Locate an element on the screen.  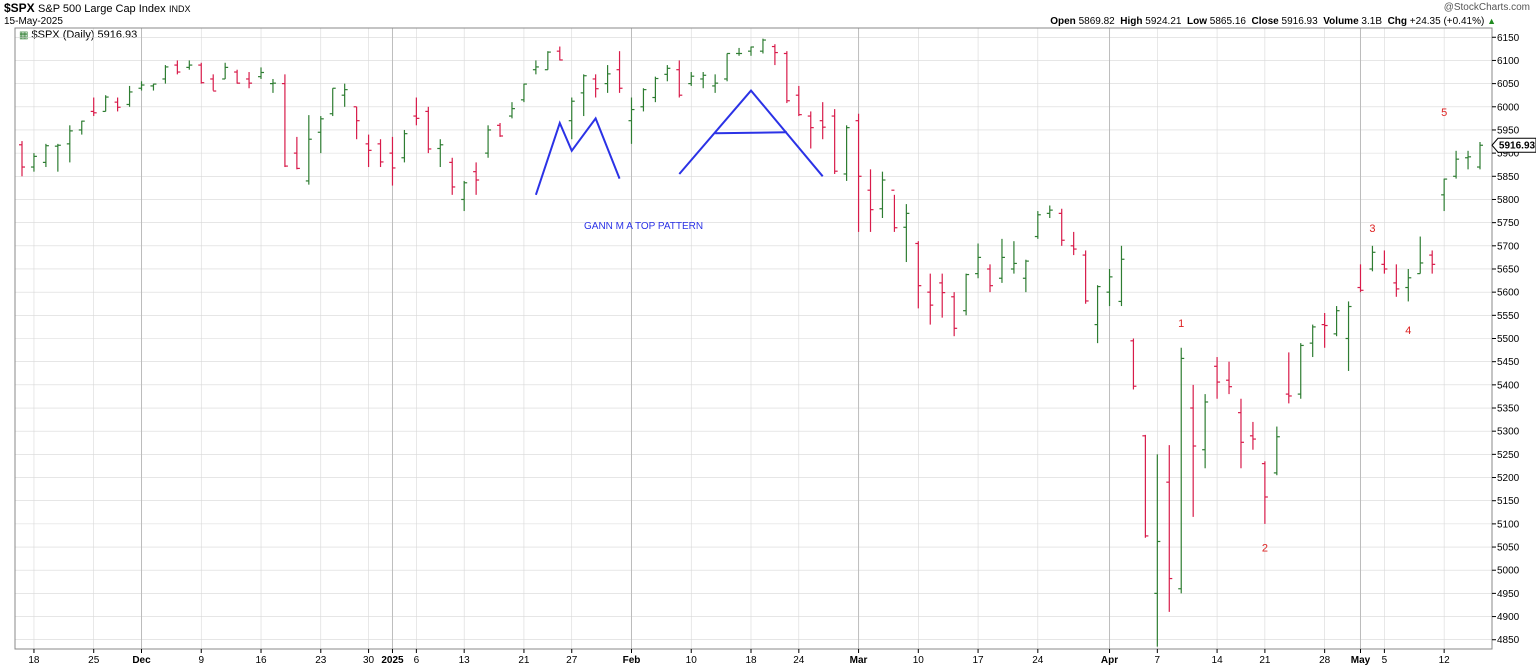
close-value: 5916.93 is located at coordinates (1299, 21).